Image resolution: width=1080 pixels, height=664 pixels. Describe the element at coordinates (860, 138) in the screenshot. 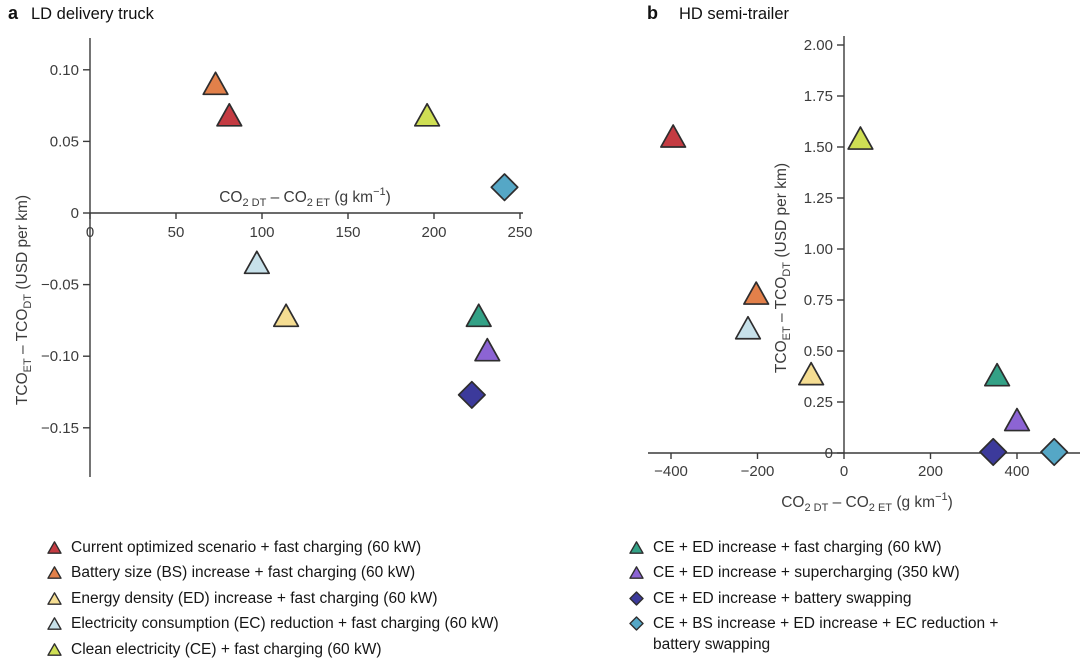

I see `marker-yellow_green-b` at that location.